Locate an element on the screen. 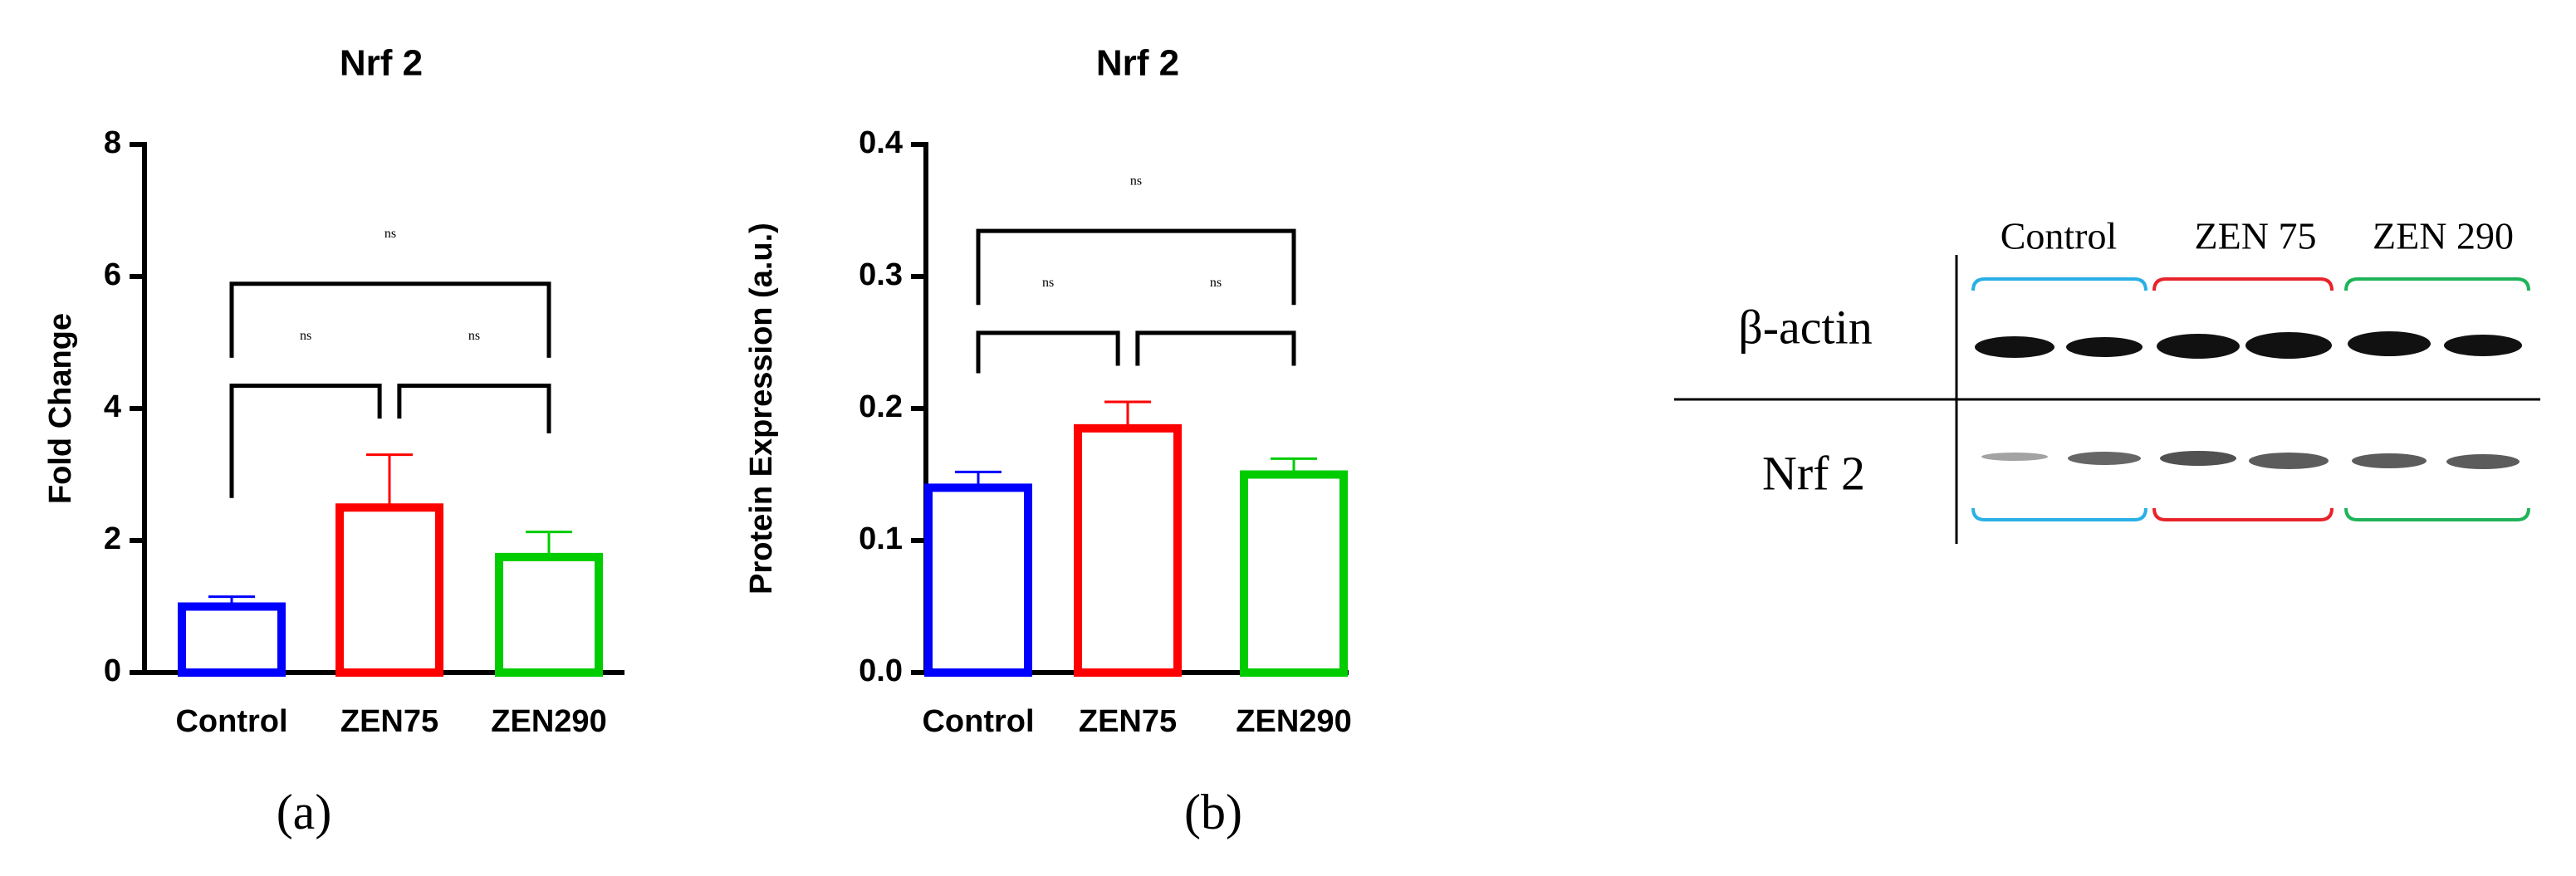  y-tick-label: 0 is located at coordinates (112, 670).